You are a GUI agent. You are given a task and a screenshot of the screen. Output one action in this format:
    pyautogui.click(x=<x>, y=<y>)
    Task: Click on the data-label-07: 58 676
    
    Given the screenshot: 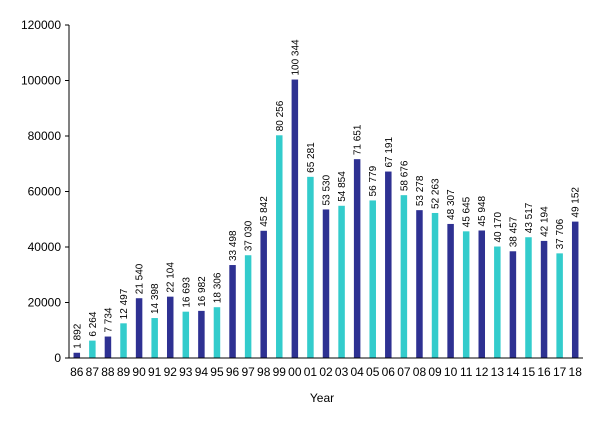 What is the action you would take?
    pyautogui.click(x=404, y=175)
    